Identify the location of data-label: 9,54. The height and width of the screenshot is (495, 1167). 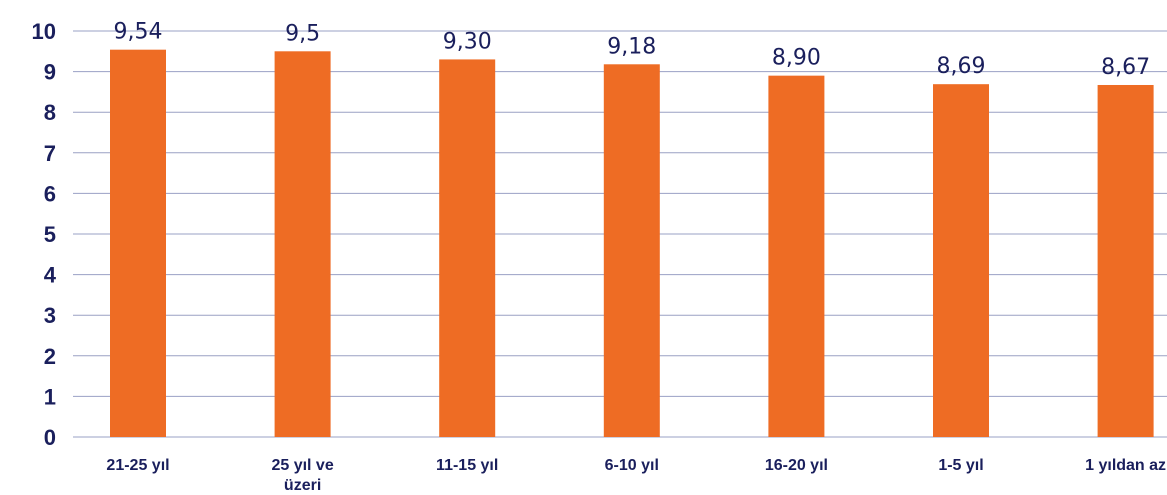
(138, 32).